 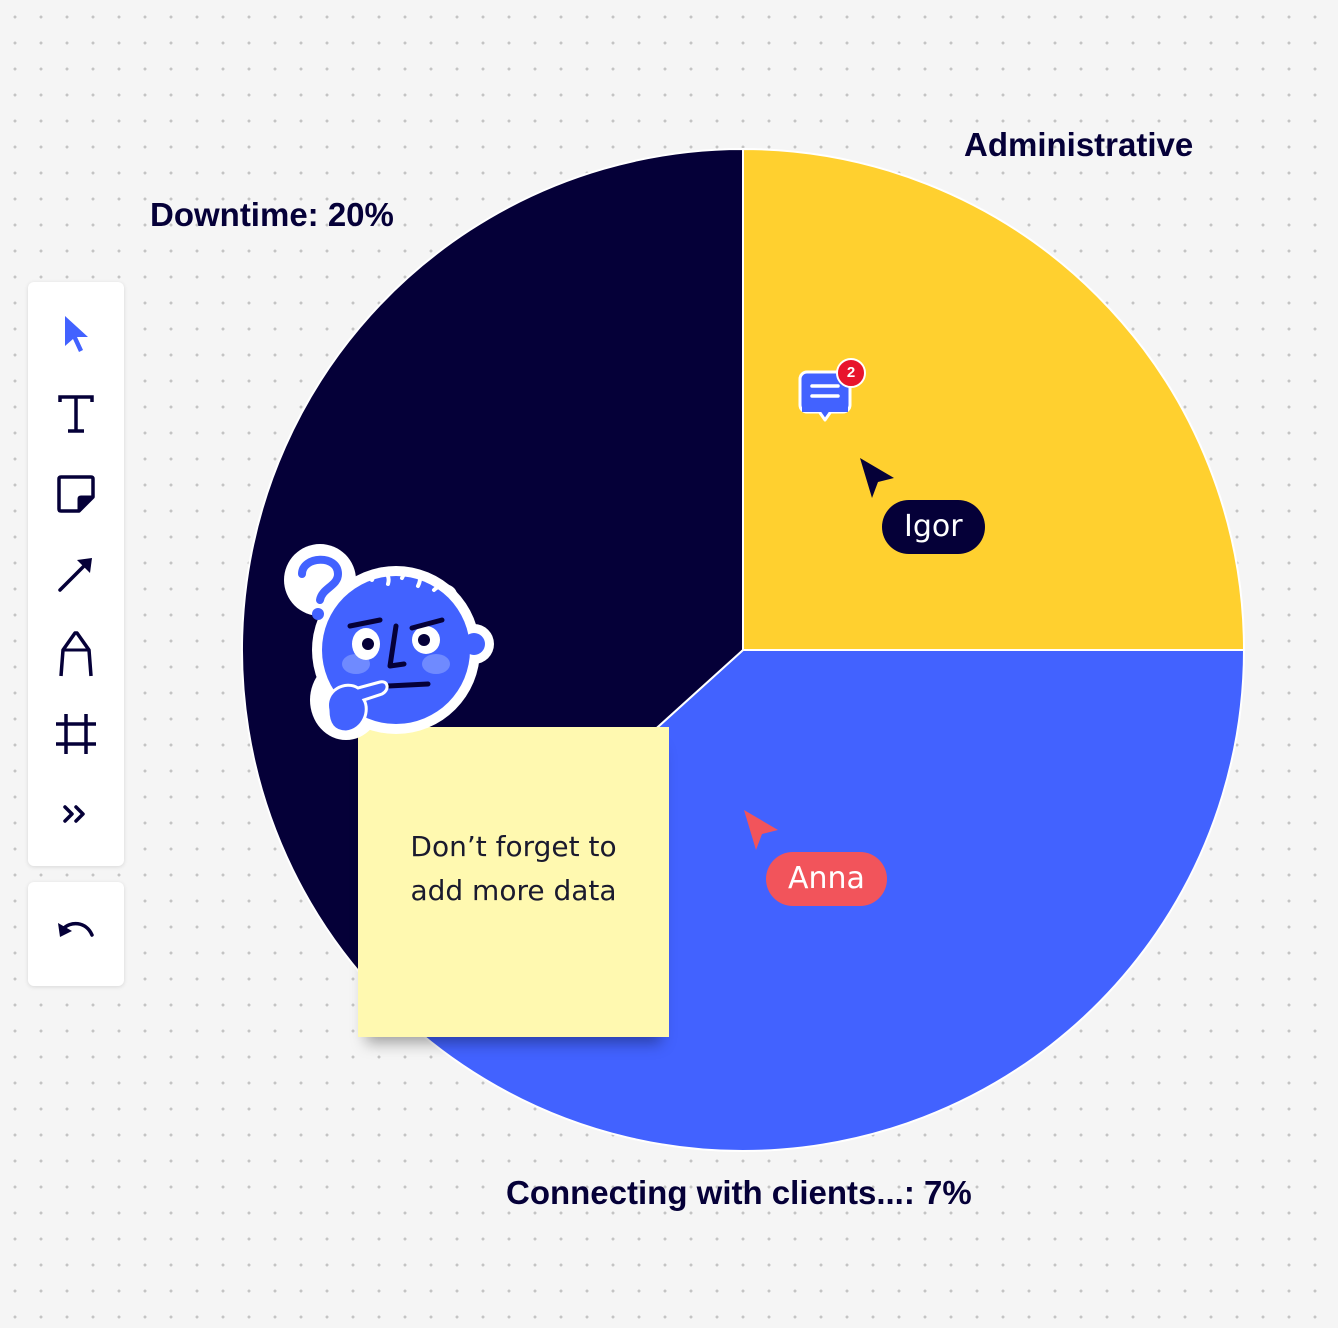 What do you see at coordinates (851, 373) in the screenshot?
I see `comment-count-badge: 2` at bounding box center [851, 373].